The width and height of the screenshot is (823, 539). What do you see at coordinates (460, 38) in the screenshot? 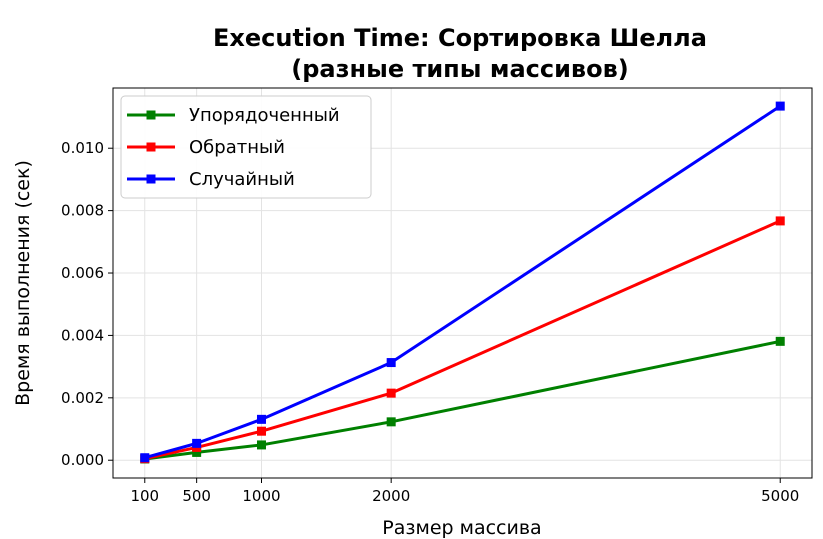
I see `chart-title-line1: Execution Time: Сортировка Шелла` at bounding box center [460, 38].